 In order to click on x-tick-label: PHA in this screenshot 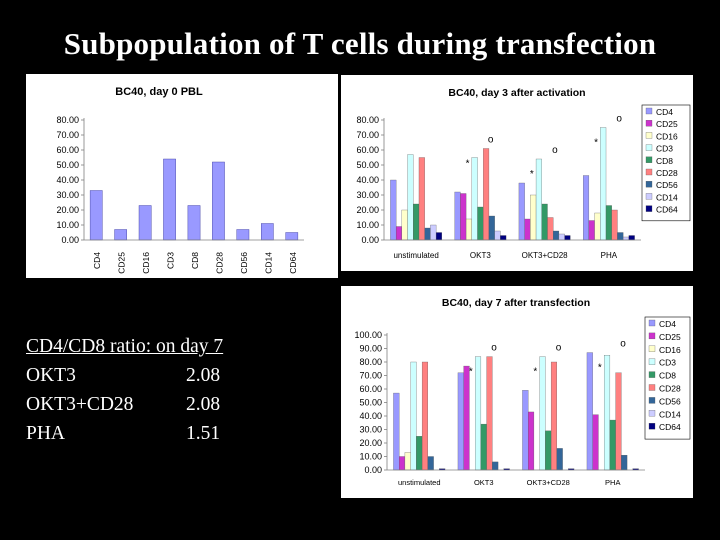, I will do `click(609, 255)`.